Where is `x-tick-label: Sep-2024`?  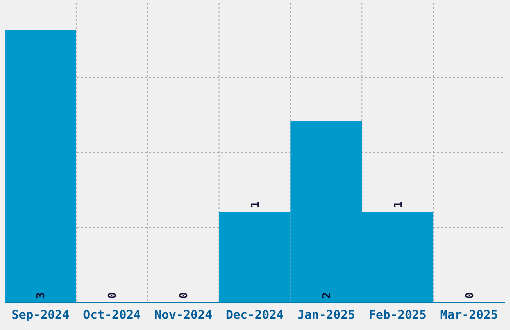 x-tick-label: Sep-2024 is located at coordinates (41, 315).